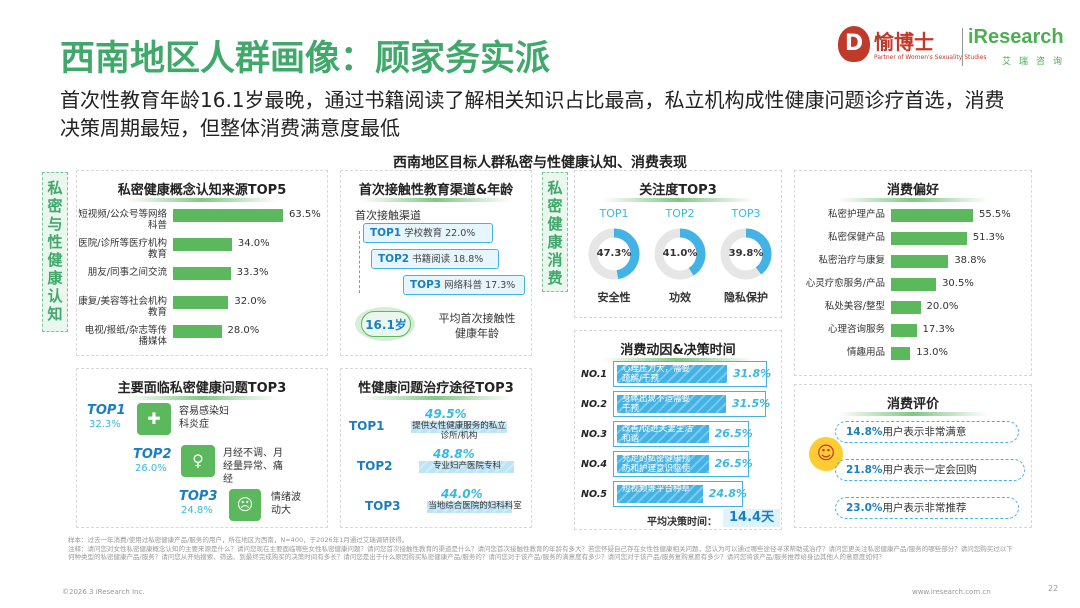  Describe the element at coordinates (752, 518) in the screenshot. I see `decision-time-value: 14.4天` at that location.